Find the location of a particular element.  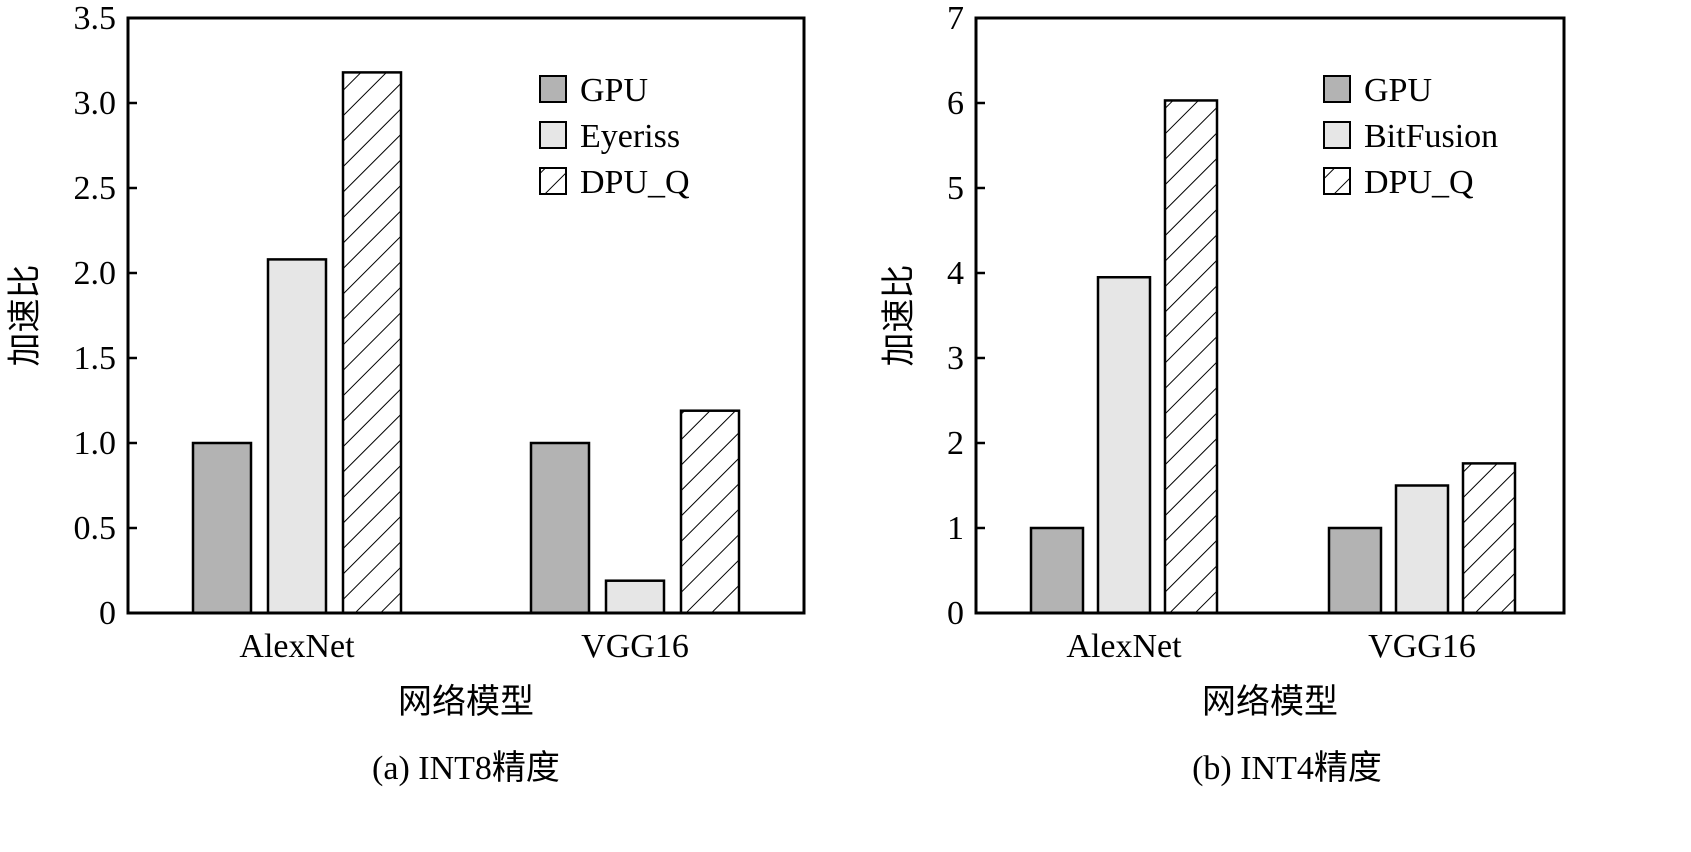

legend-label: BitFusion is located at coordinates (1431, 136).